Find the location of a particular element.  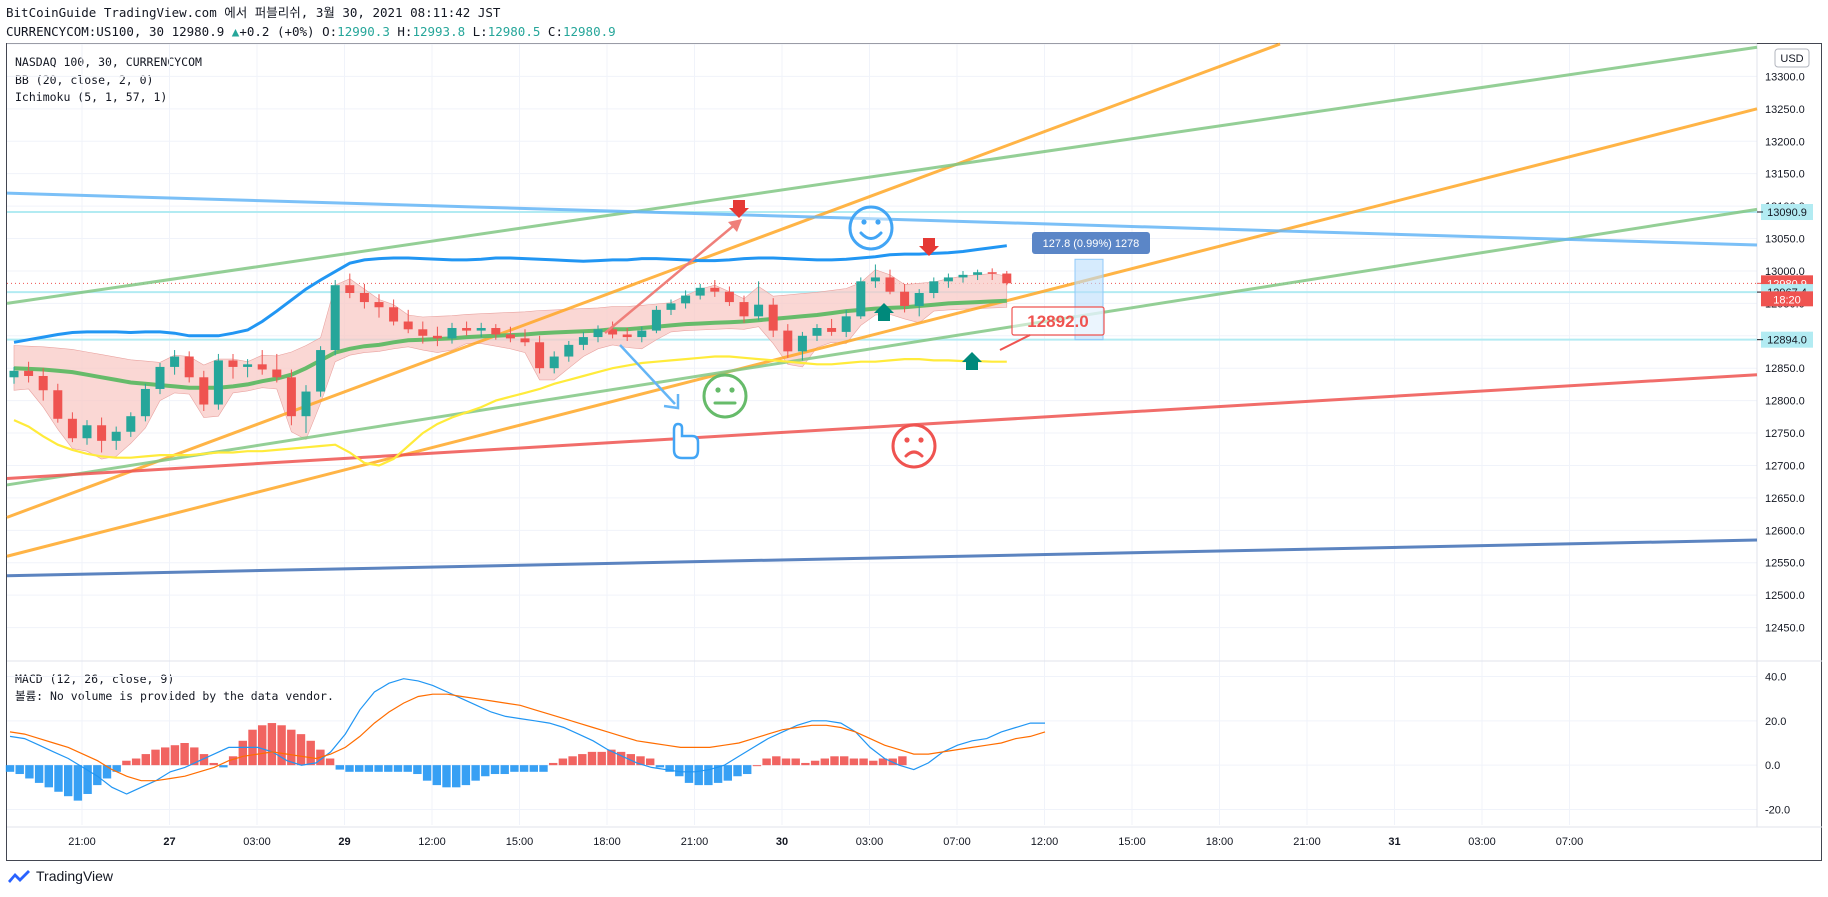

price-tick-label: 12550.0 is located at coordinates (1785, 564).